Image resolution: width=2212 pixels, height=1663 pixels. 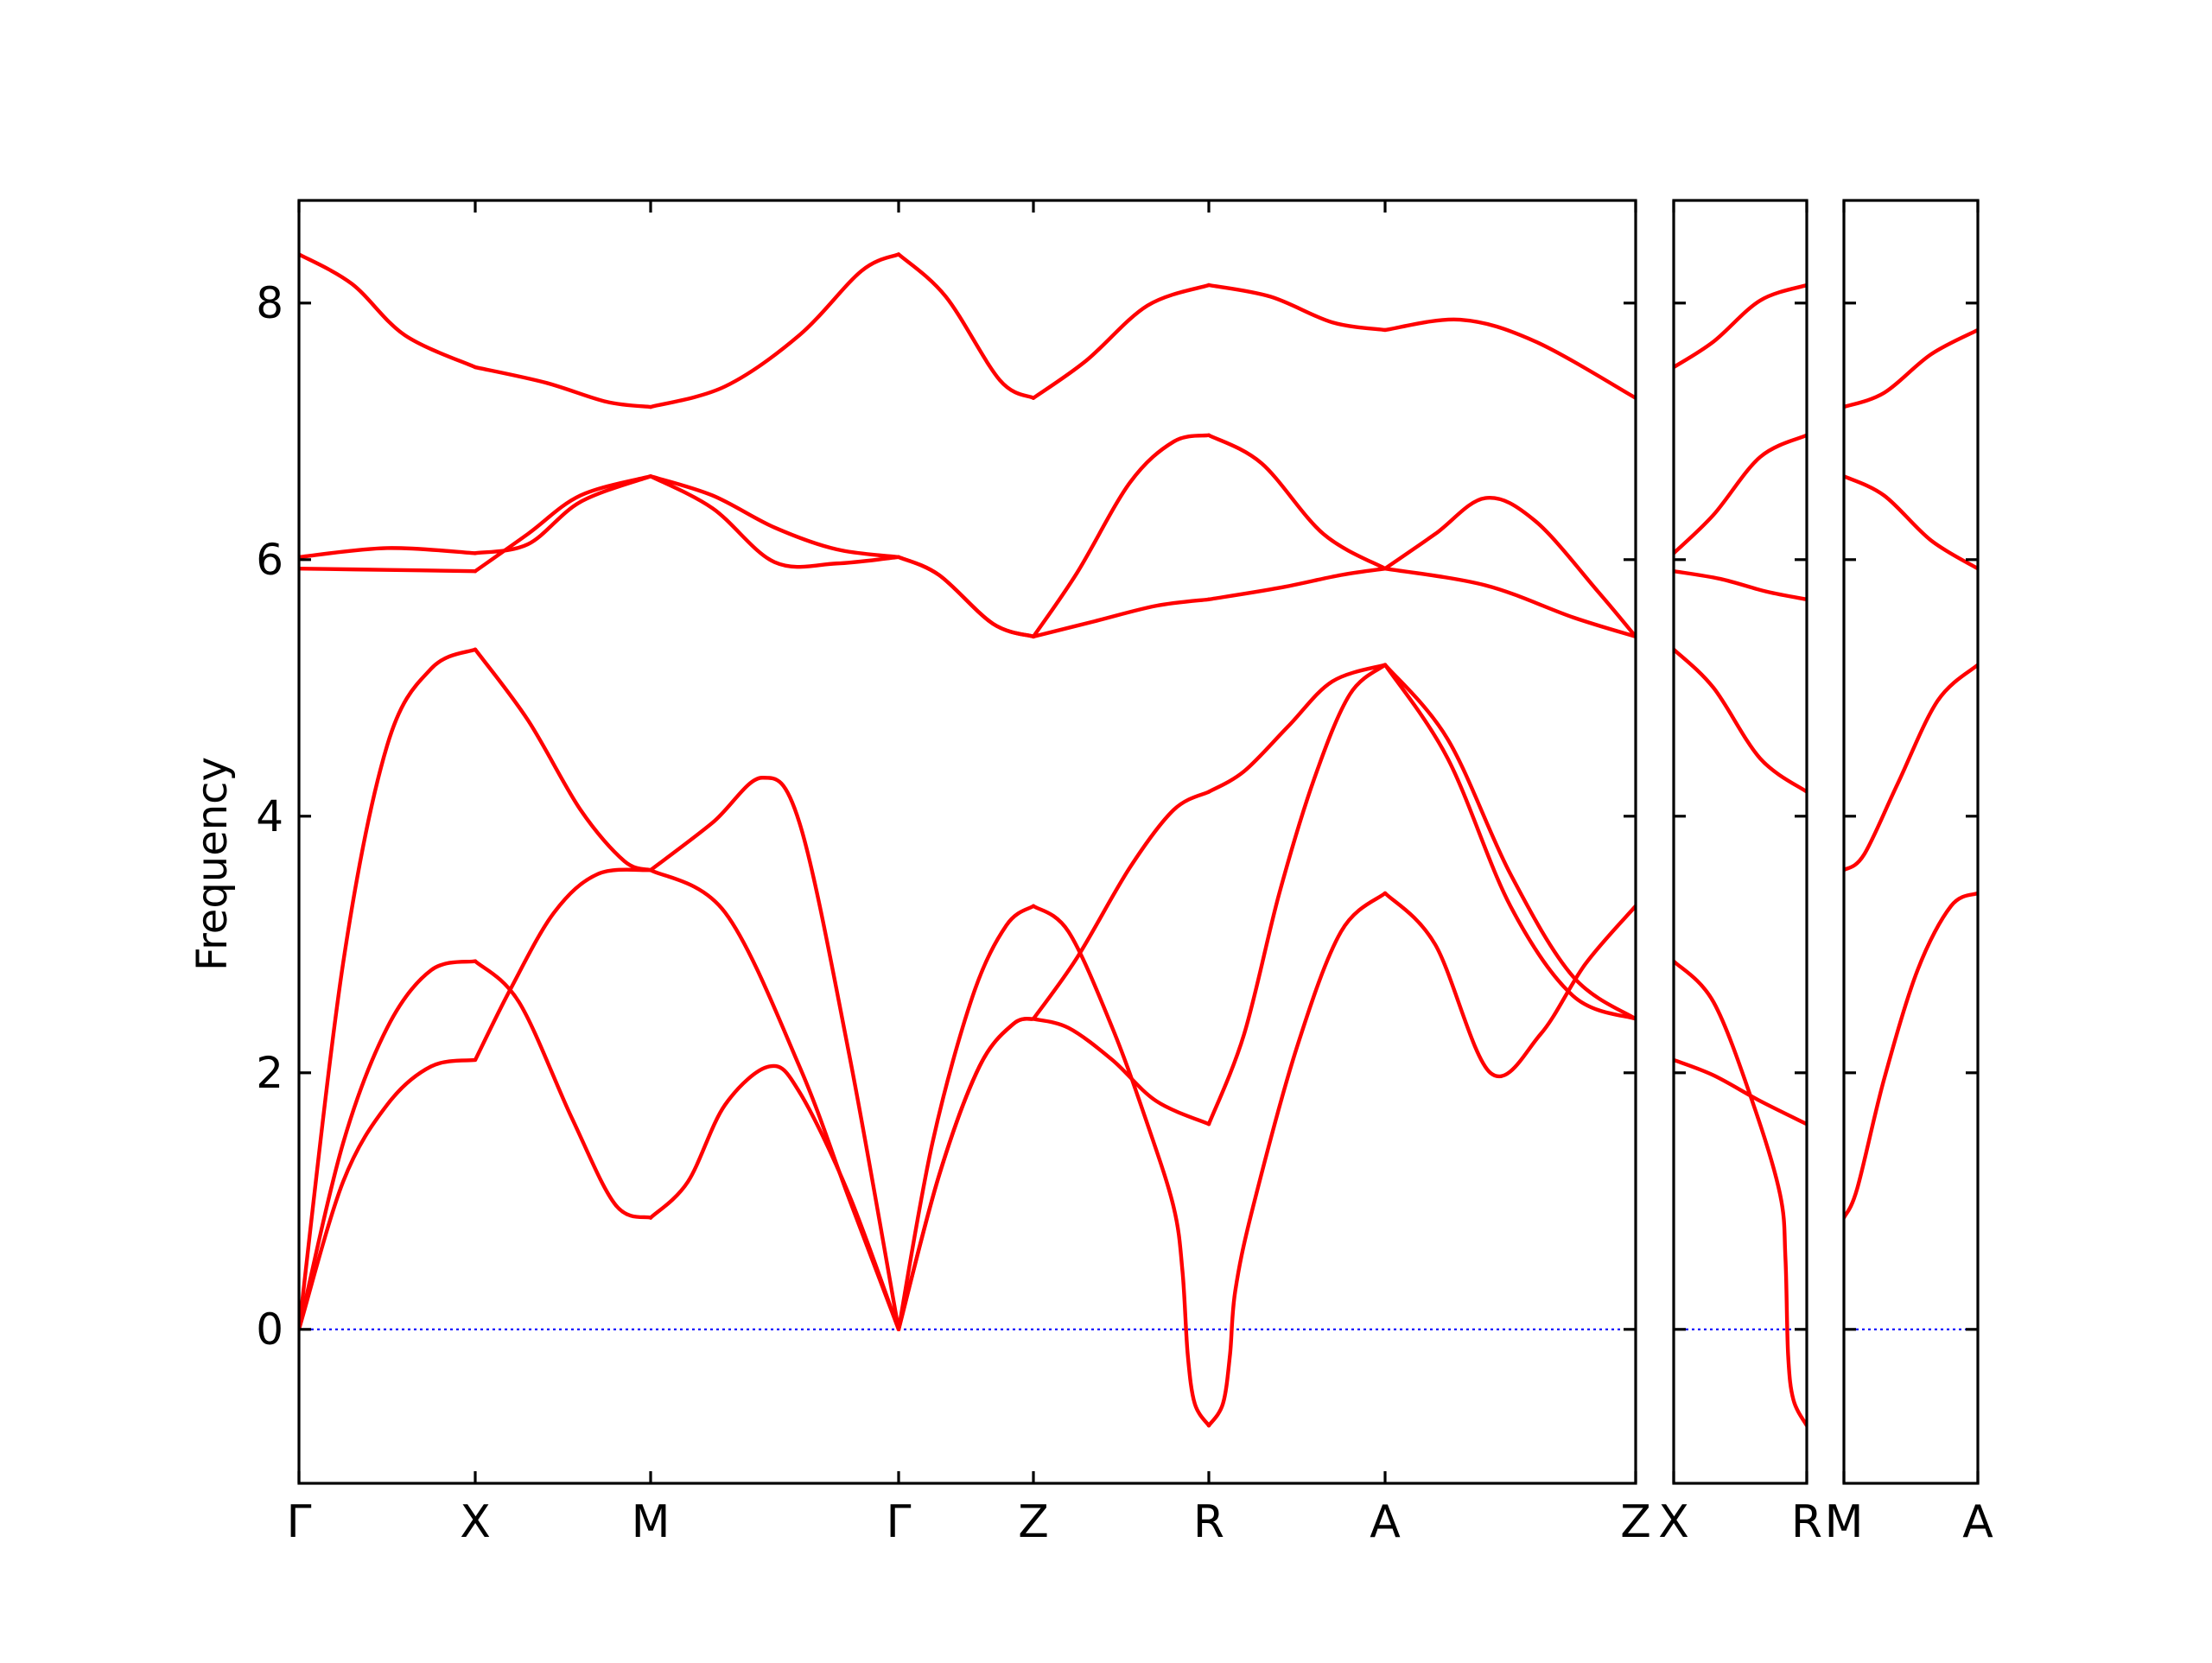 What do you see at coordinates (269, 1073) in the screenshot?
I see `y-tick-label: 2` at bounding box center [269, 1073].